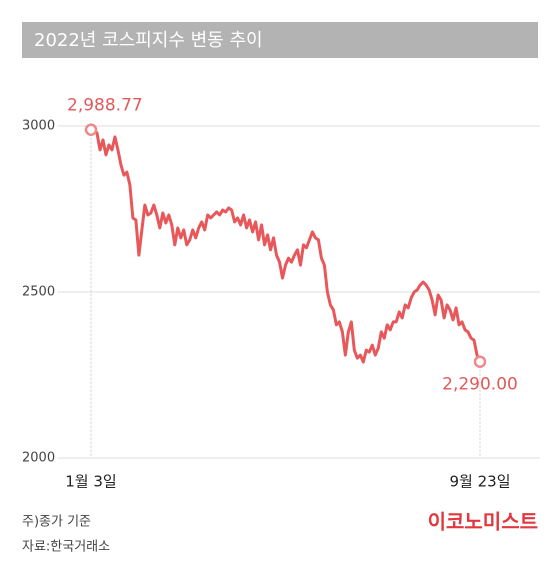 This screenshot has width=560, height=578. Describe the element at coordinates (56, 522) in the screenshot. I see `footer-note: 주)종가 기준` at that location.